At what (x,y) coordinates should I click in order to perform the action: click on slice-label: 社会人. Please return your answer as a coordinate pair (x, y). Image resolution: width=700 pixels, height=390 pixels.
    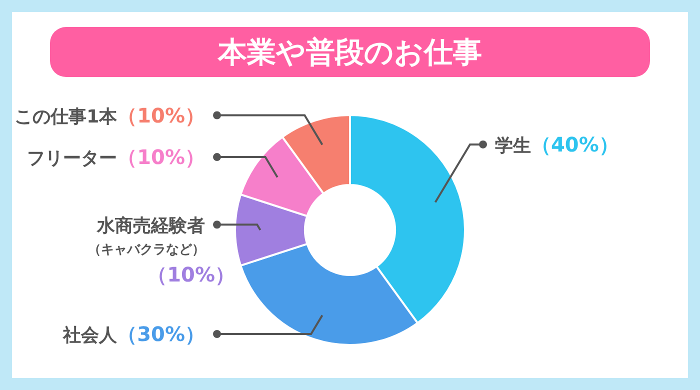
    Looking at the image, I should click on (90, 335).